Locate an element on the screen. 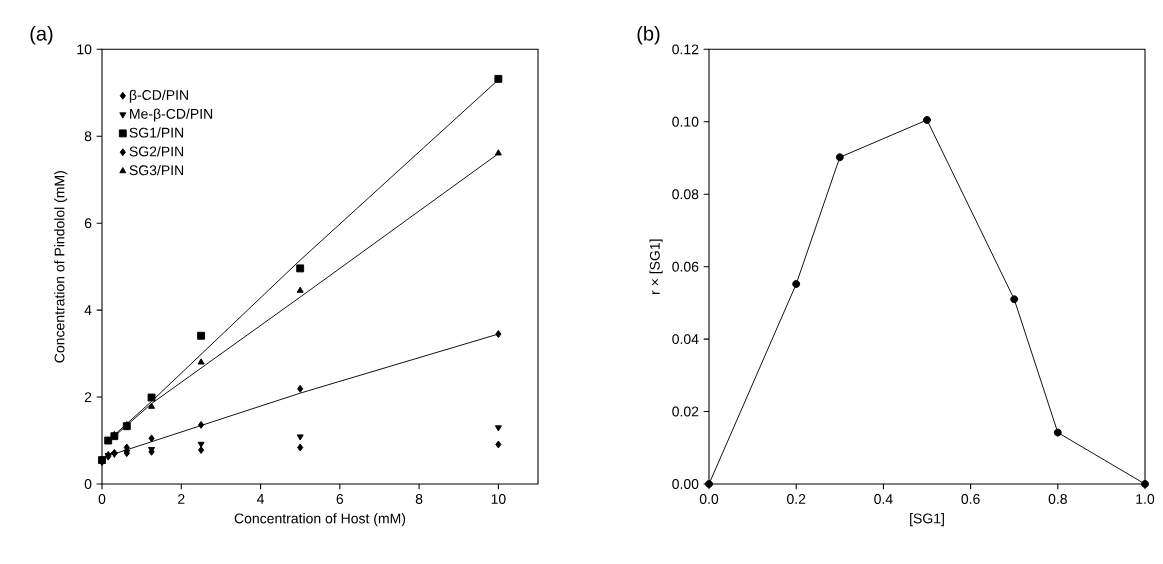 The width and height of the screenshot is (1163, 564). x-tick-label: 8 is located at coordinates (419, 499).